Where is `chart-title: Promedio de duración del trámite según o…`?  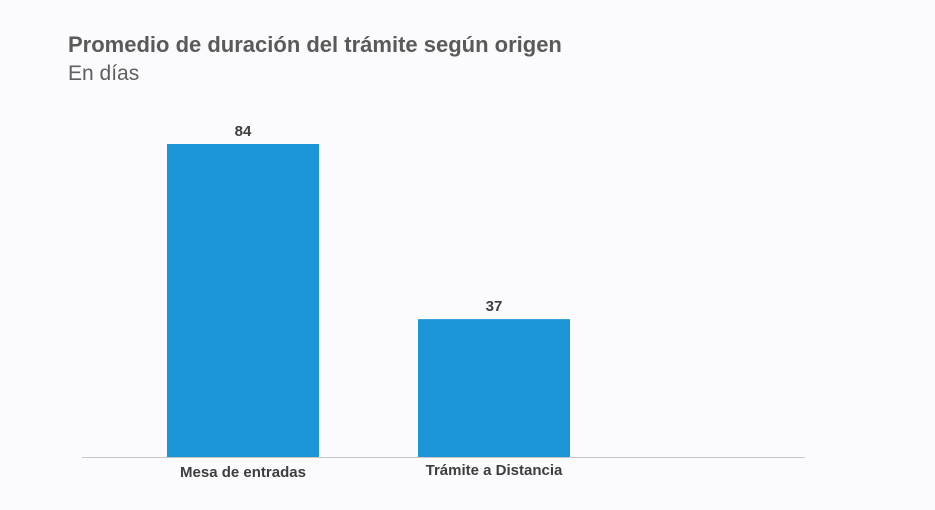
chart-title: Promedio de duración del trámite según o… is located at coordinates (315, 44).